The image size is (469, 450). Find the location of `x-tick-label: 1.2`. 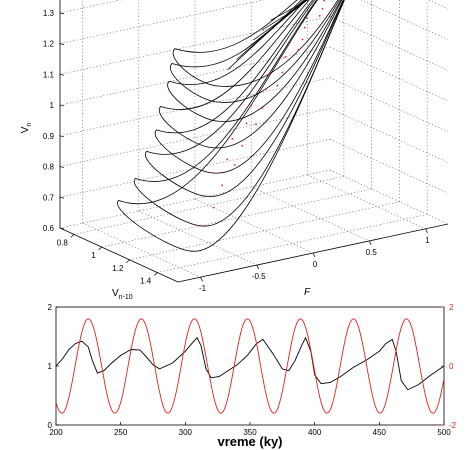

x-tick-label: 1.2 is located at coordinates (118, 268).